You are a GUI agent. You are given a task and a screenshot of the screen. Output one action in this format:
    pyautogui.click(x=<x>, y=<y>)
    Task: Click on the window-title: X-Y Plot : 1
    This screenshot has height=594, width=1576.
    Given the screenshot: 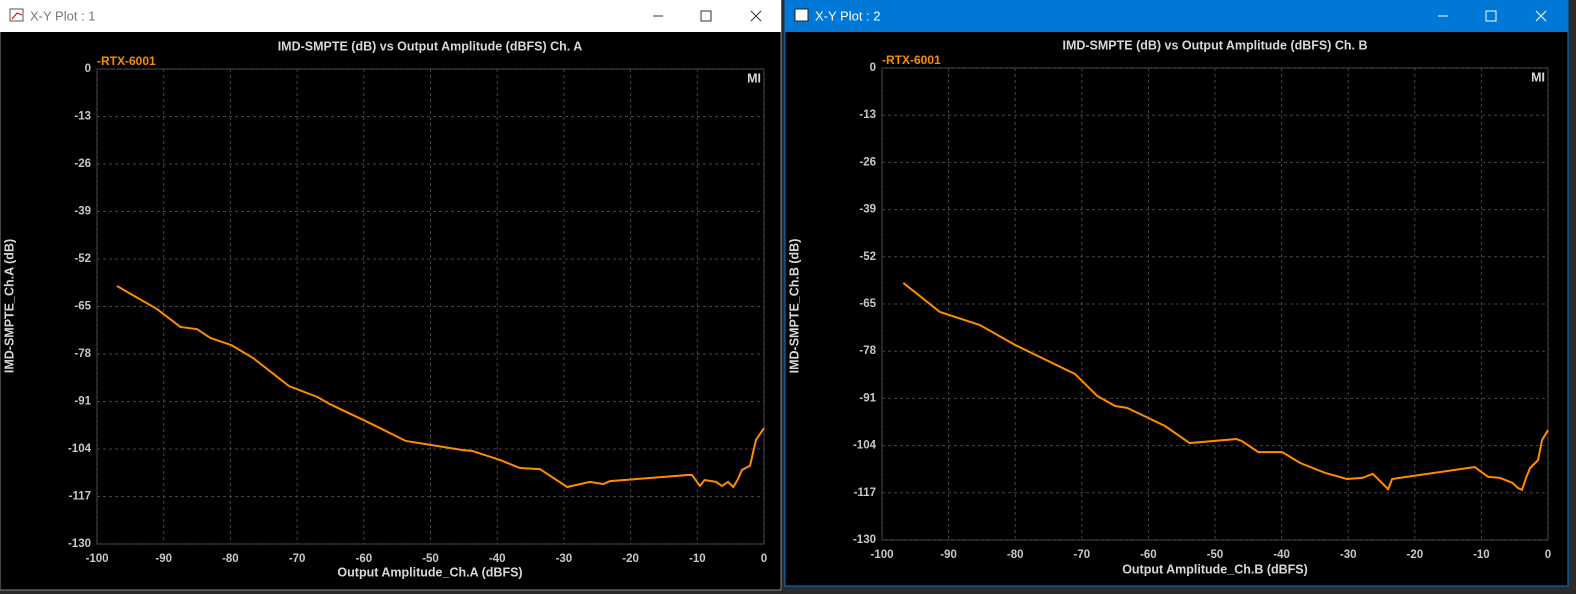 What is the action you would take?
    pyautogui.click(x=63, y=15)
    